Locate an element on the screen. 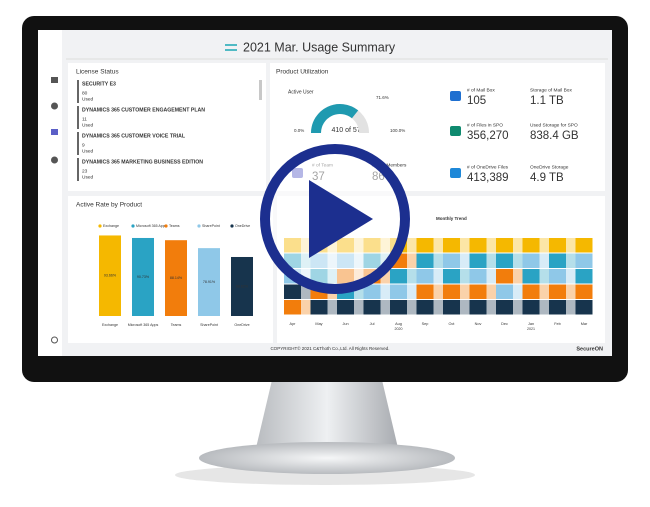  scrollbar is located at coordinates (260, 90).